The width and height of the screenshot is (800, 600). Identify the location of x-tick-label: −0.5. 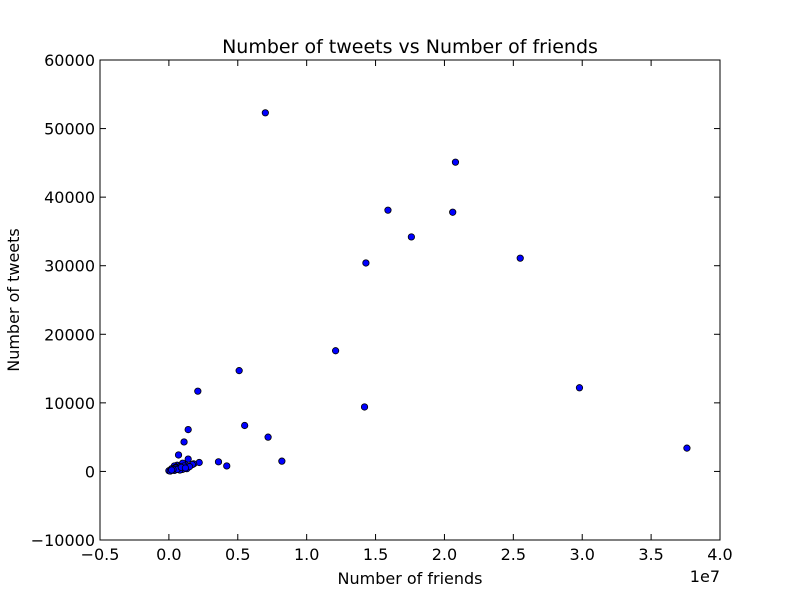
(100, 554).